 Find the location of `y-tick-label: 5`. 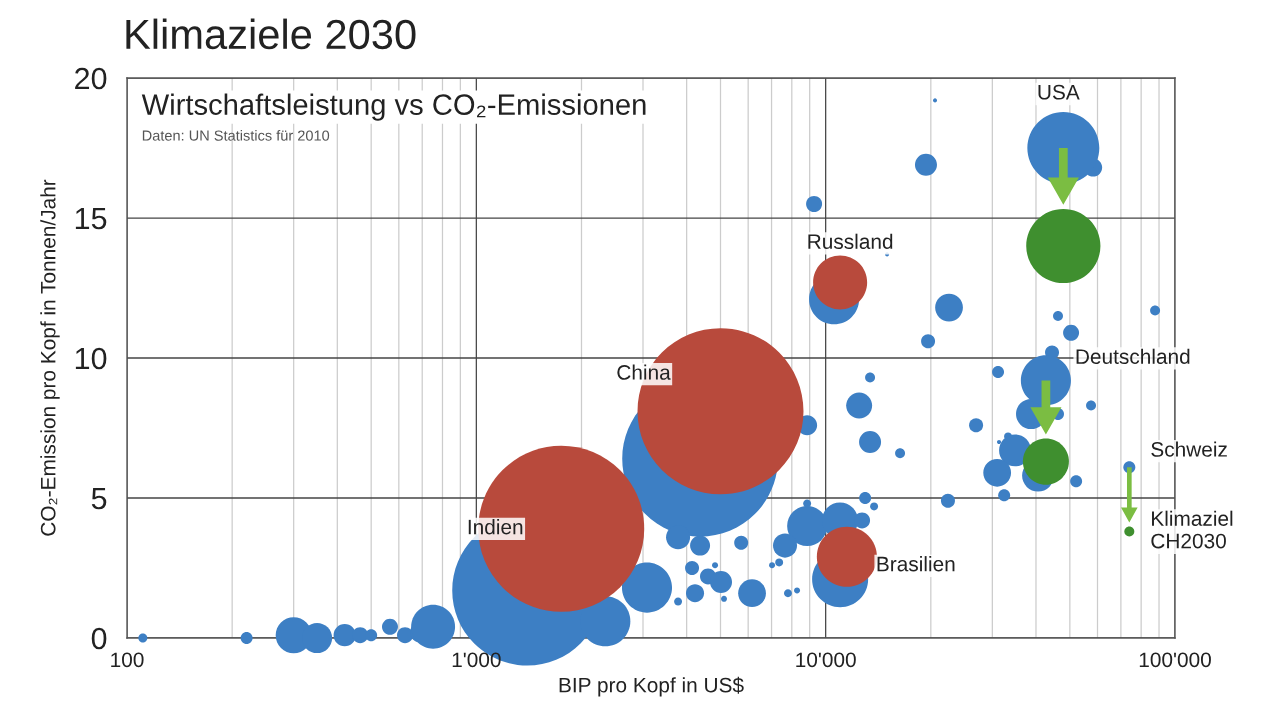

y-tick-label: 5 is located at coordinates (99, 499).